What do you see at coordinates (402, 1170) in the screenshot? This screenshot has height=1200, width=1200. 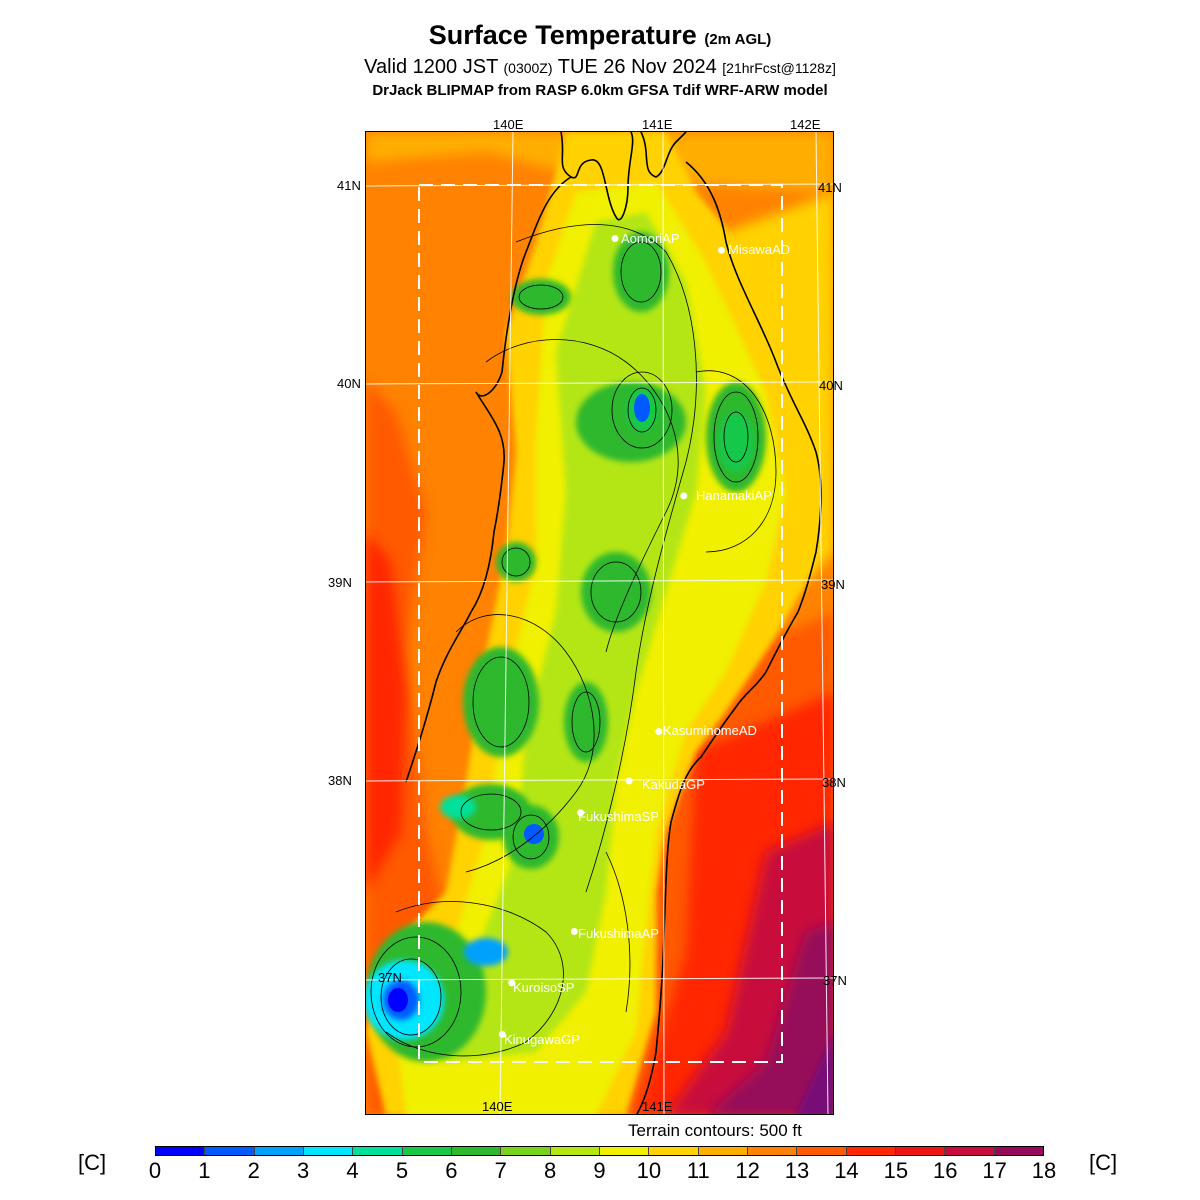 I see `colorbar-tick-label: 5` at bounding box center [402, 1170].